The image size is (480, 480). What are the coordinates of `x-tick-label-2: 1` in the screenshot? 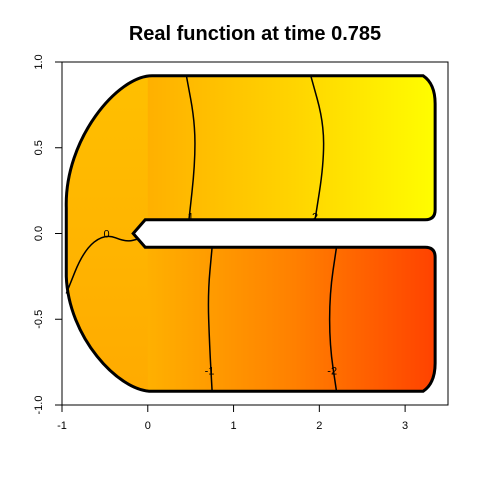 It's located at (233, 426).